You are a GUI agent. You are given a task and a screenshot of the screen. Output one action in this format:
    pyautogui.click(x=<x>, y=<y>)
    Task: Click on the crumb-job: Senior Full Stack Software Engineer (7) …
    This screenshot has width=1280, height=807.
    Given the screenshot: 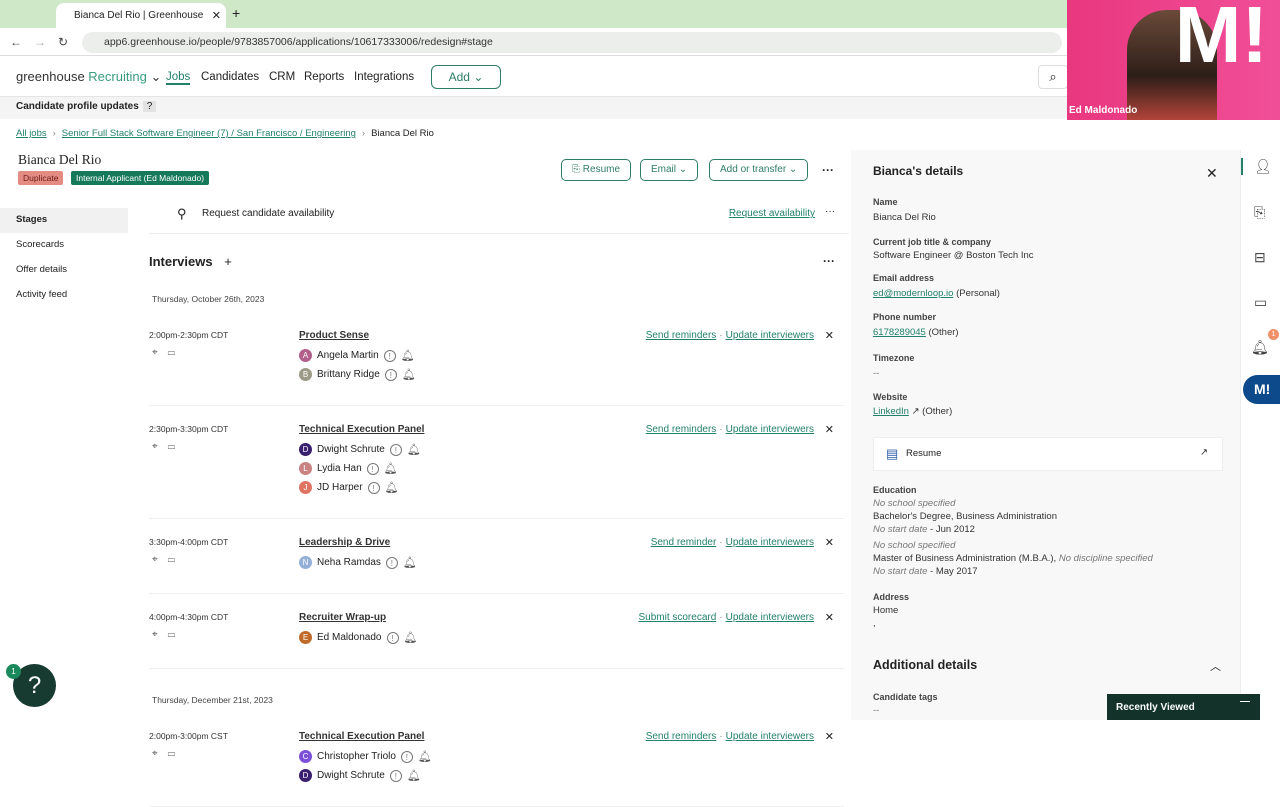 What is the action you would take?
    pyautogui.click(x=208, y=133)
    